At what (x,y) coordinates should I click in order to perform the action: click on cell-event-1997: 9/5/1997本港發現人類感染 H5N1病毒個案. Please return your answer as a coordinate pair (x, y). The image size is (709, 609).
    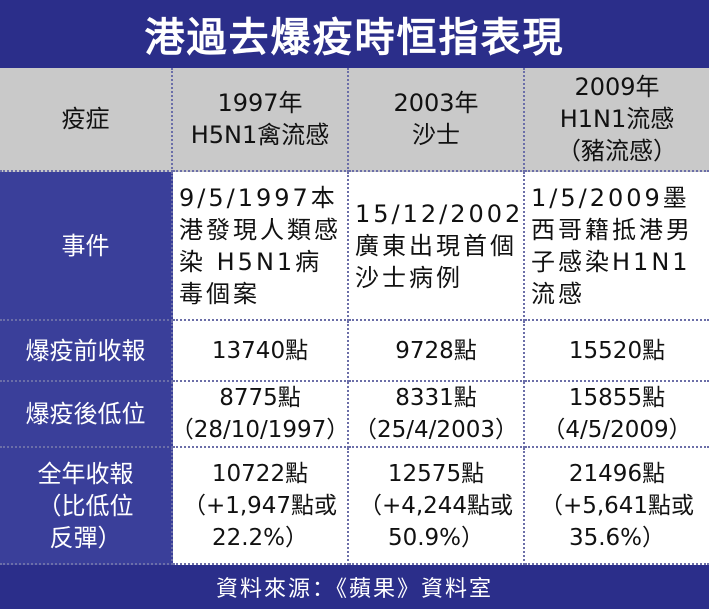
    Looking at the image, I should click on (261, 246).